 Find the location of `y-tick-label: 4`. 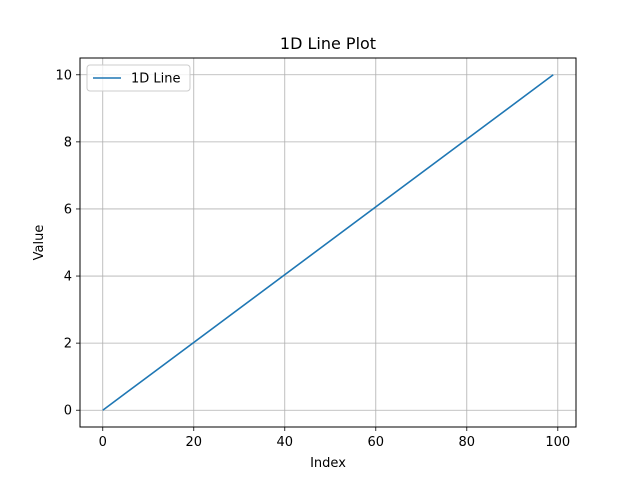

y-tick-label: 4 is located at coordinates (68, 277).